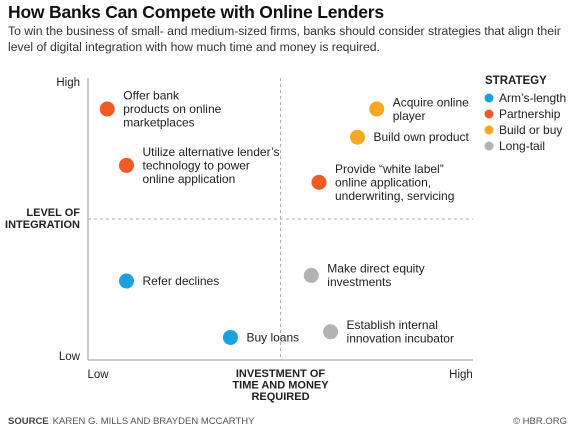 Image resolution: width=579 pixels, height=435 pixels. Describe the element at coordinates (189, 179) in the screenshot. I see `data-point-label: online application` at that location.